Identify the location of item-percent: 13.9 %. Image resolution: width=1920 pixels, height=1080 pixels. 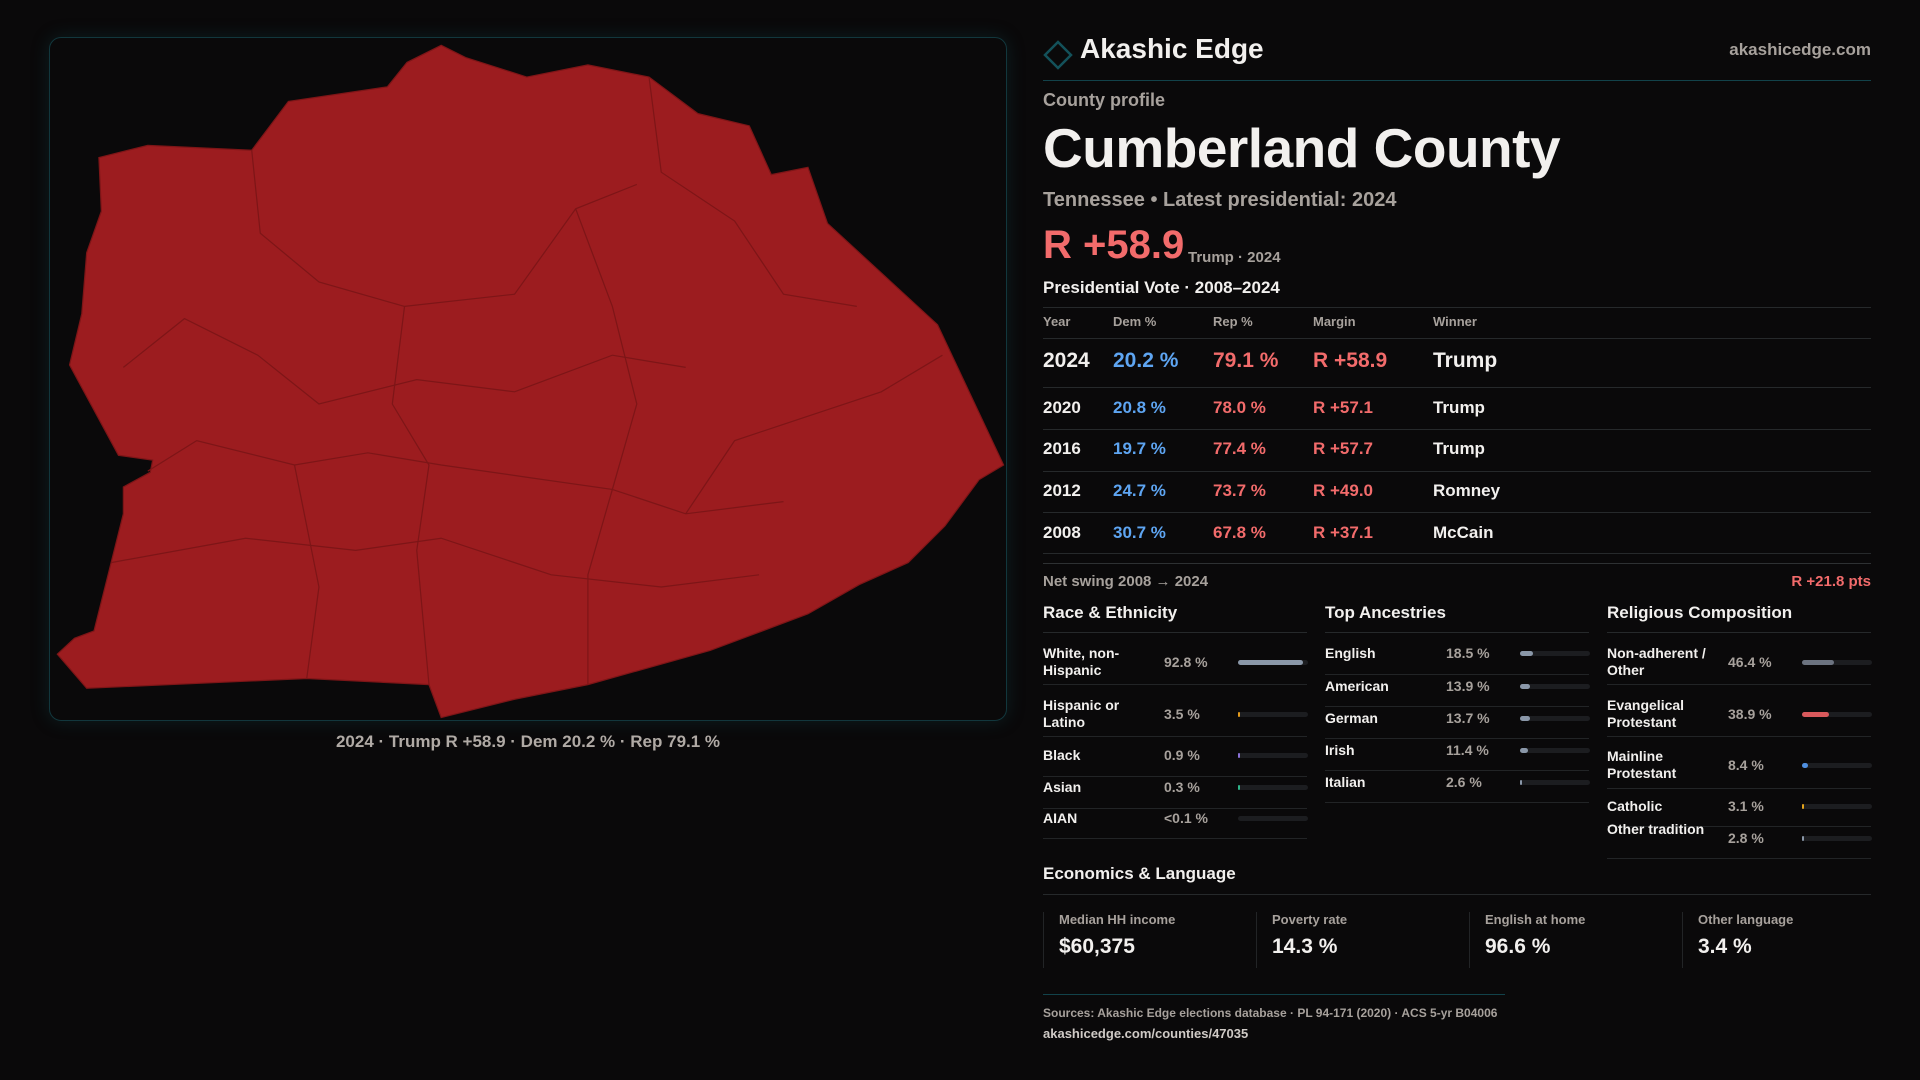
(1468, 686).